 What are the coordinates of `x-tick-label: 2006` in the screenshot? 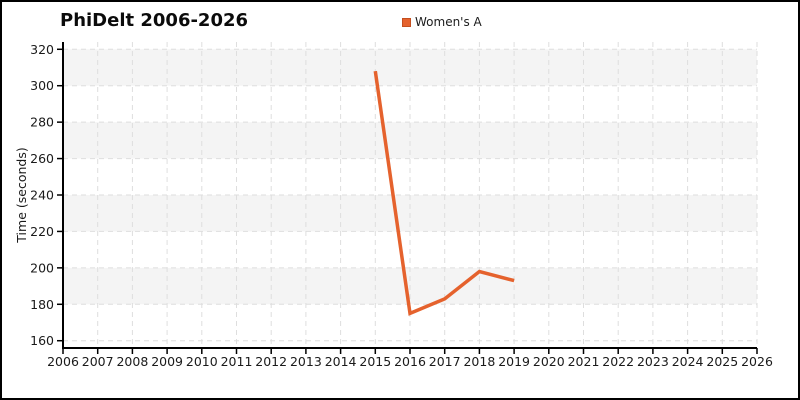 It's located at (63, 361).